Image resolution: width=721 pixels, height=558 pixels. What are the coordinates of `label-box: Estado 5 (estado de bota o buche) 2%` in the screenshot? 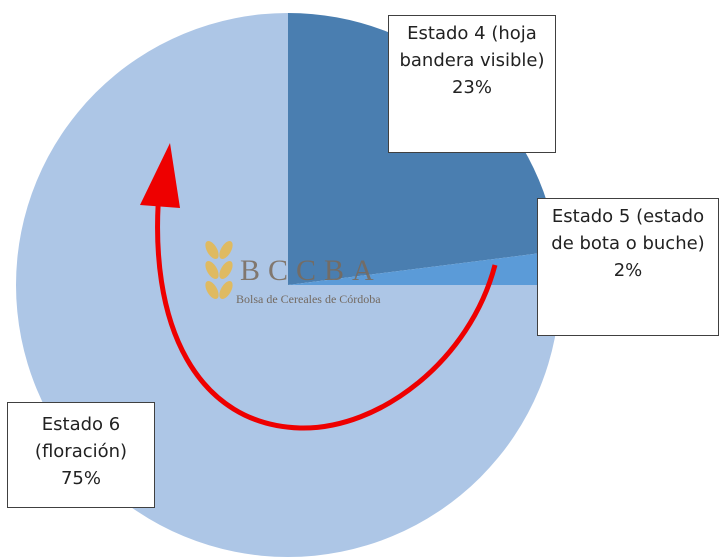 It's located at (628, 267).